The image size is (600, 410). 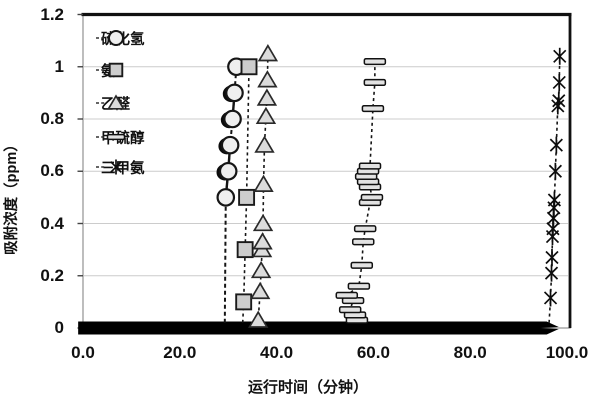 I want to click on x-tick-label: 80.0, so click(x=470, y=352).